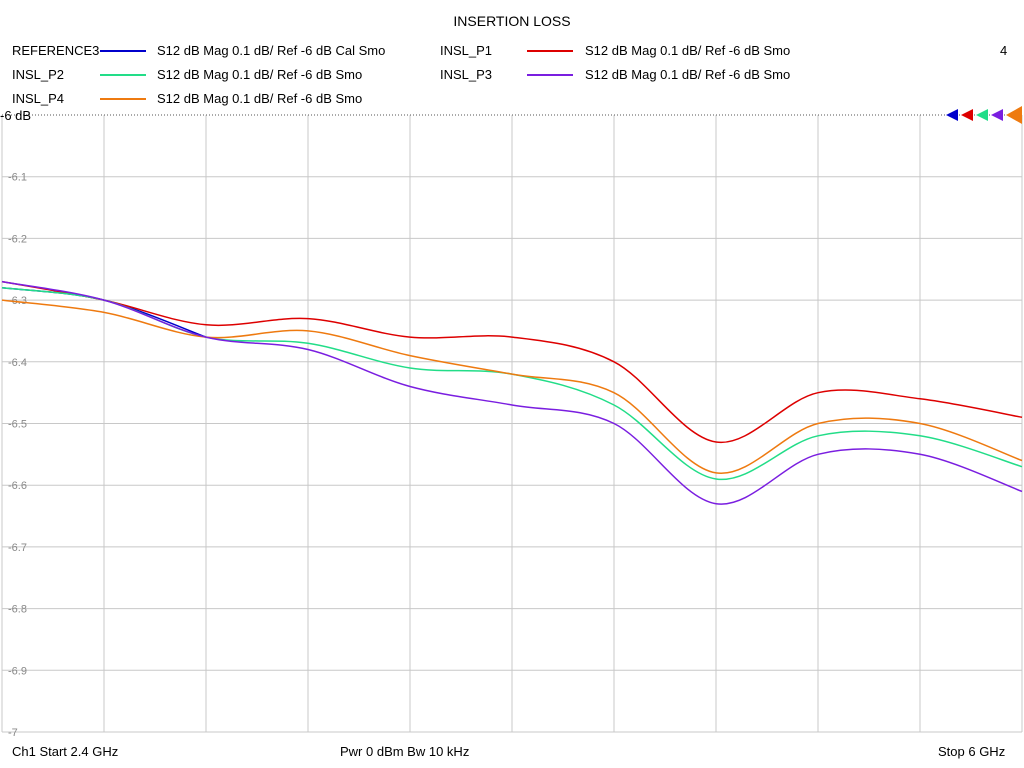  I want to click on legend-name-insl-p4: INSL_P4, so click(38, 98).